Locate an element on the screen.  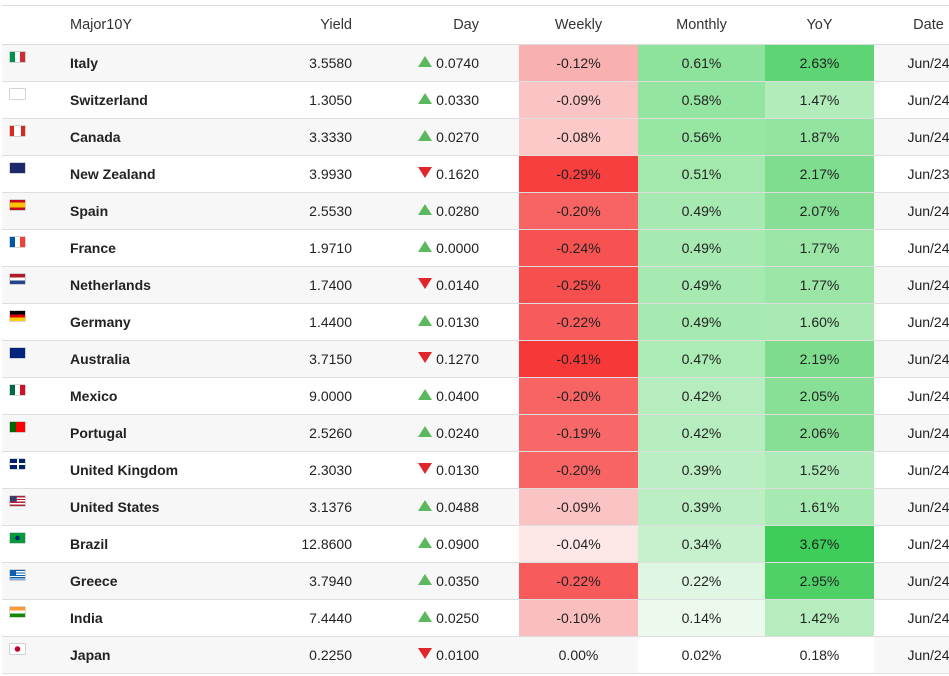
yoy-change: 1.87% is located at coordinates (819, 137).